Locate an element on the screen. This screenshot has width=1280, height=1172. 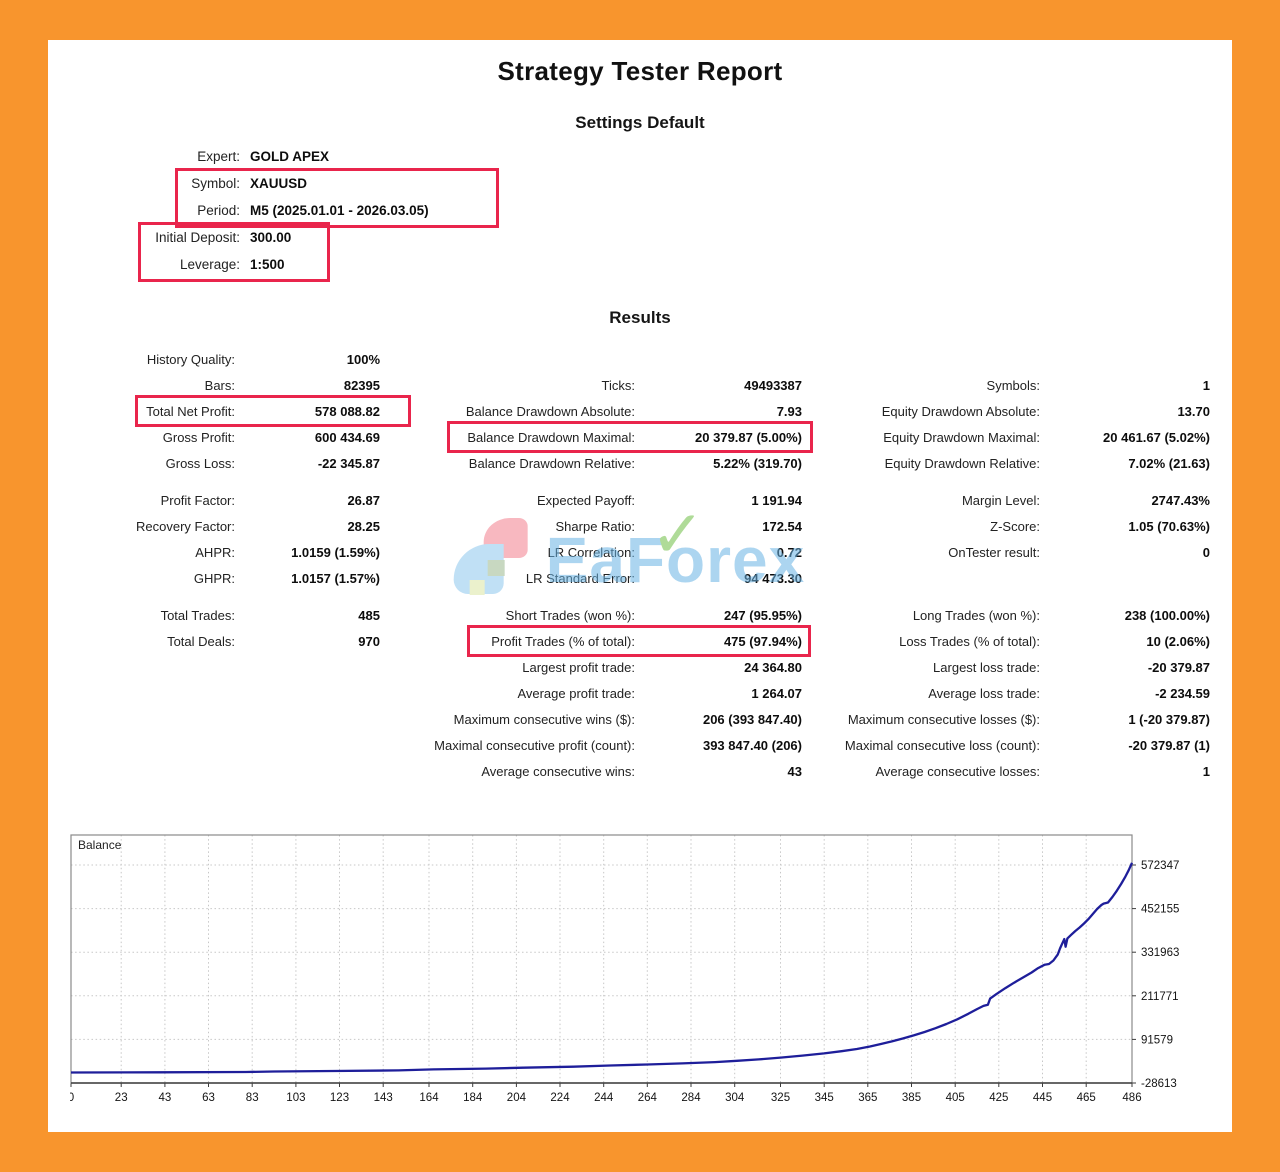
setting-value: GOLD APEX is located at coordinates (290, 156).